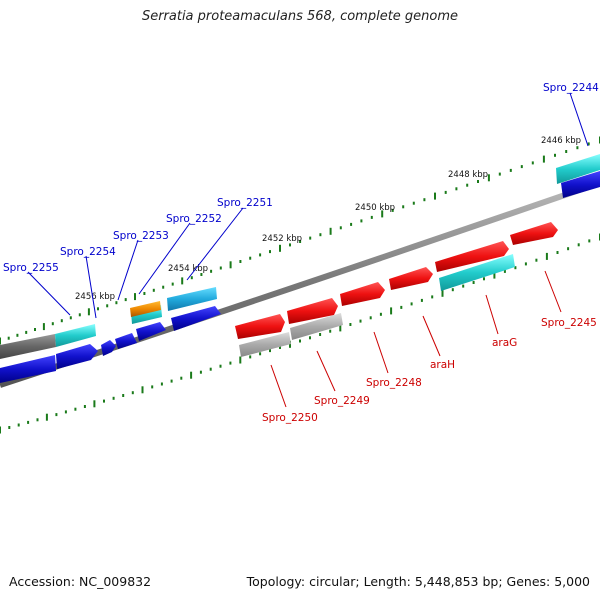  Describe the element at coordinates (394, 383) in the screenshot. I see `label-spro-2248: Spro_2248` at that location.